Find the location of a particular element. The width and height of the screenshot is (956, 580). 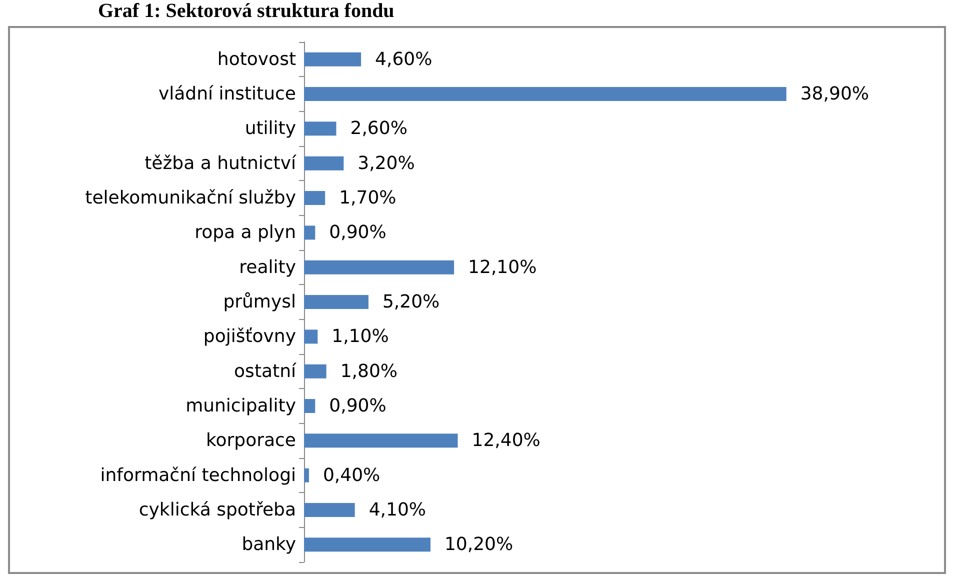

data-label: 5,20% is located at coordinates (411, 302).